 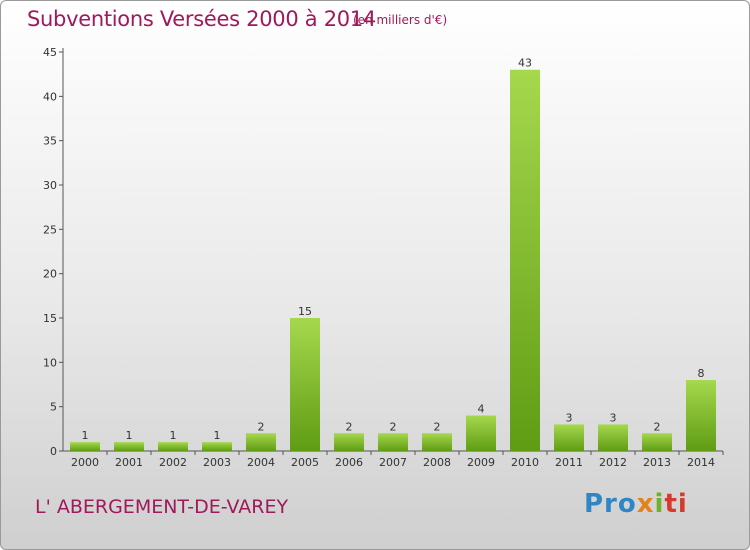 What do you see at coordinates (50, 52) in the screenshot?
I see `y-tick-label: 45` at bounding box center [50, 52].